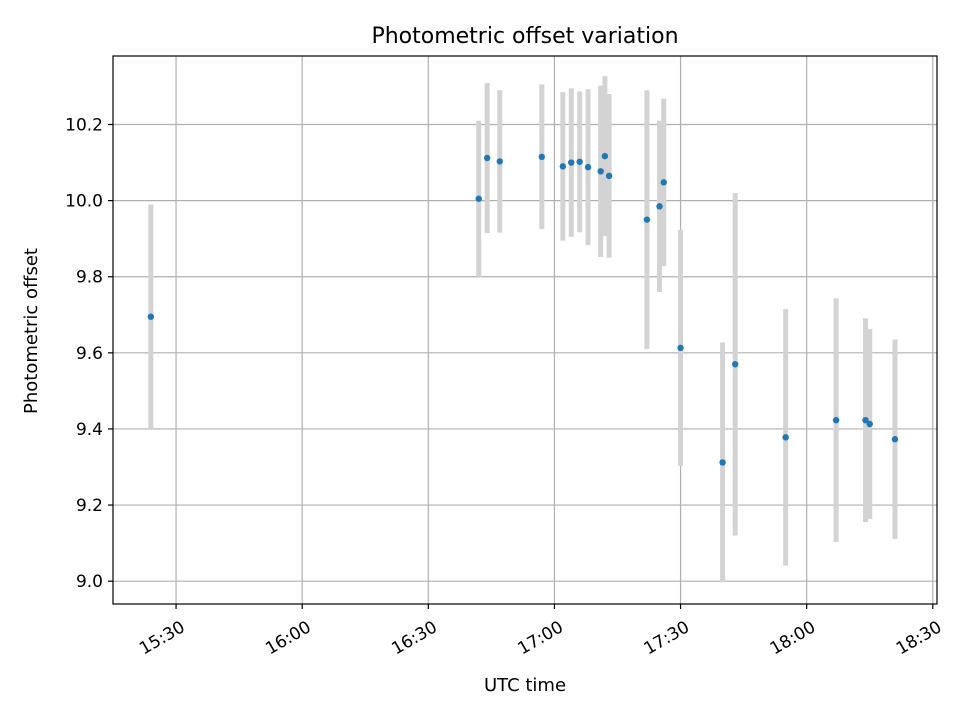  What do you see at coordinates (84, 126) in the screenshot?
I see `y-tick-label: 10.2` at bounding box center [84, 126].